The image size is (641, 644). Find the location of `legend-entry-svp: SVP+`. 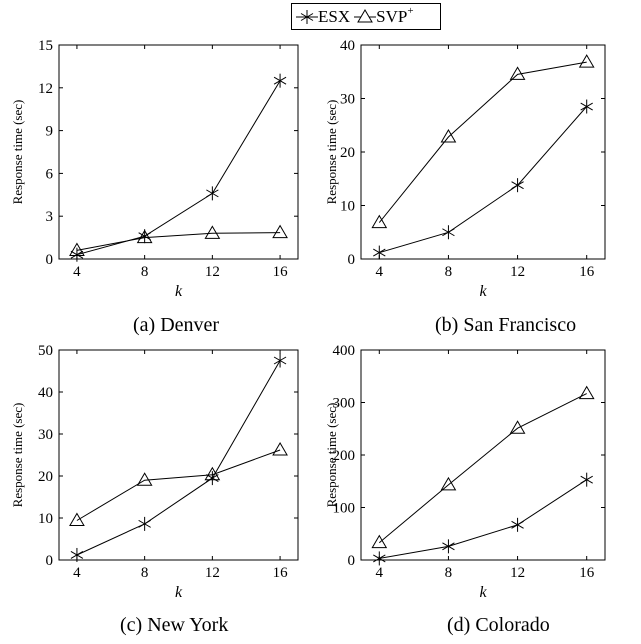

legend-entry-svp: SVP+ is located at coordinates (384, 16).